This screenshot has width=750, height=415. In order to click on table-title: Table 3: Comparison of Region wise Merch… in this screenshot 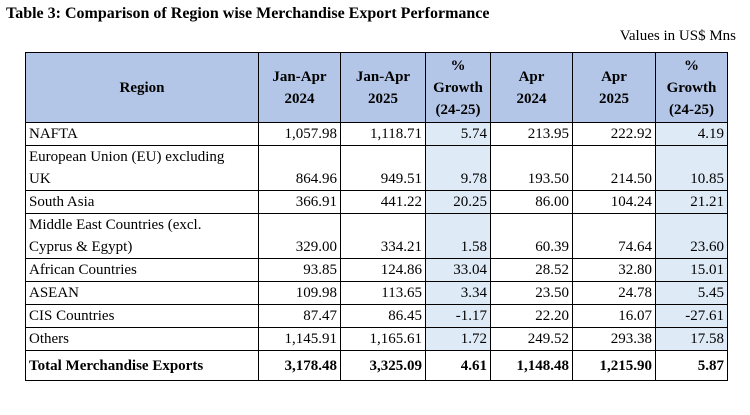, I will do `click(248, 13)`.